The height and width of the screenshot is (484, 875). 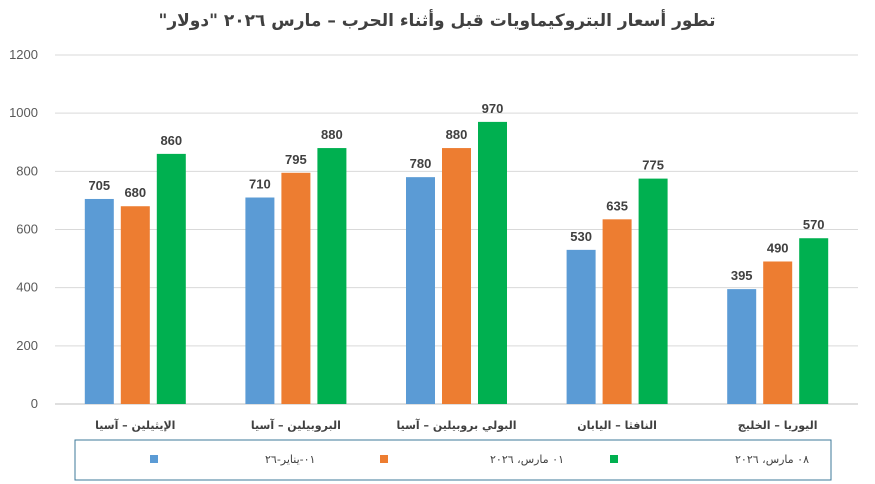 I want to click on legend: ٠١-يناير-٢٦ ٠١ مارس، ٢٠٢٦ ٠٨ مارس، ٢٠٢٦, so click(x=453, y=460).